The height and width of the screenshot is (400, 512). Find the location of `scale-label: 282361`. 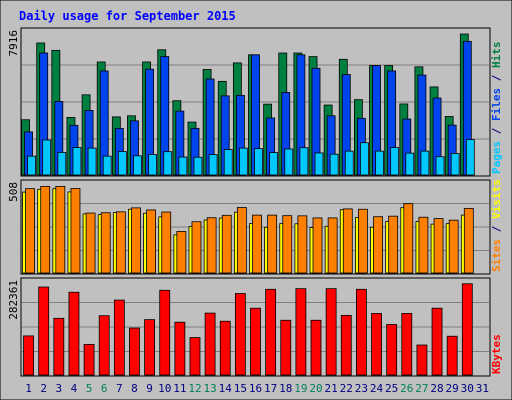

scale-label: 282361 is located at coordinates (13, 300).